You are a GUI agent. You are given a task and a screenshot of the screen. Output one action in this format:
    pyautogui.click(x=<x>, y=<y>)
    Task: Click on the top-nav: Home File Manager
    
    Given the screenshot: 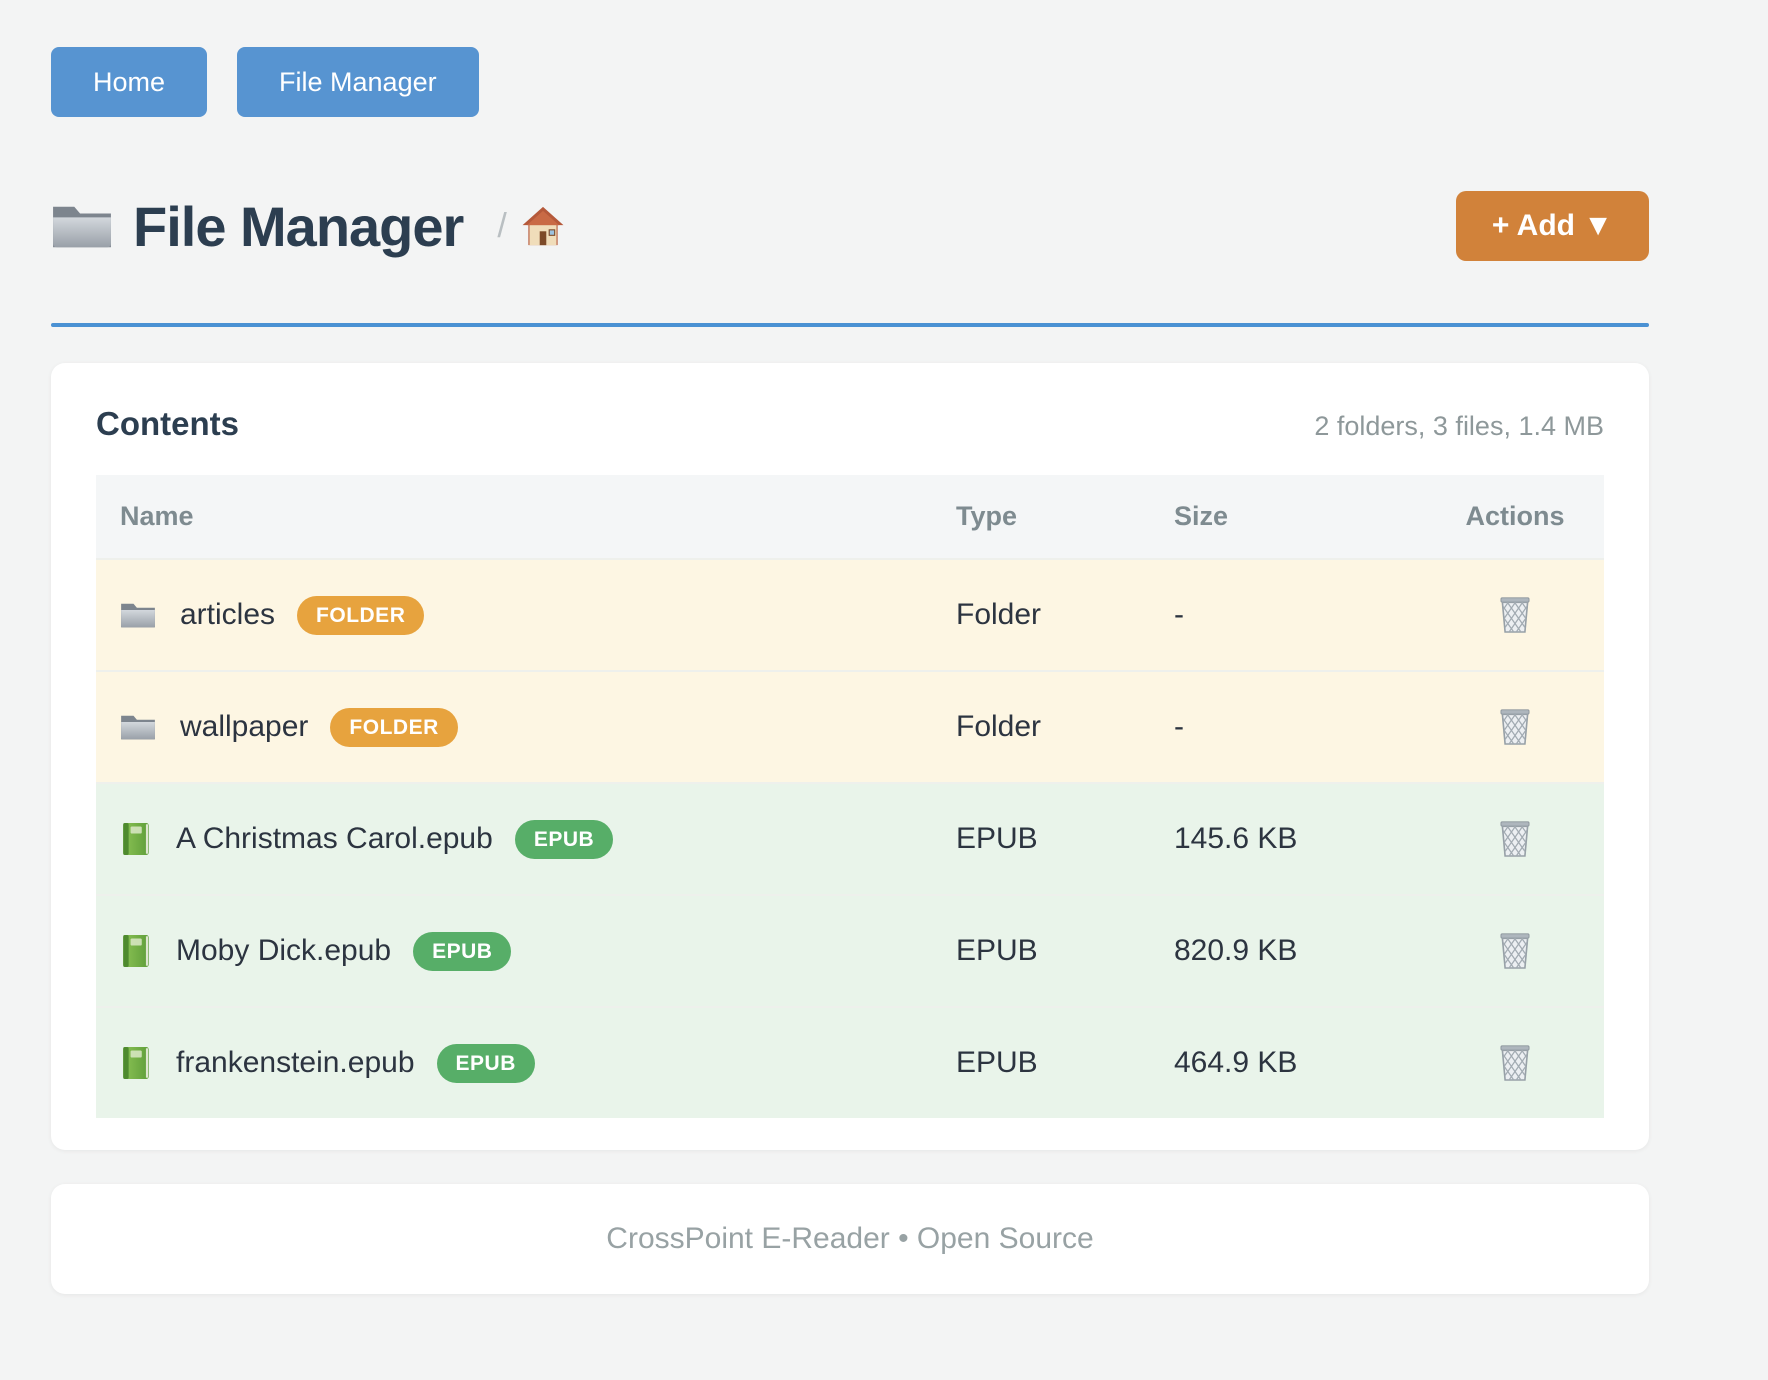 What is the action you would take?
    pyautogui.click(x=850, y=82)
    